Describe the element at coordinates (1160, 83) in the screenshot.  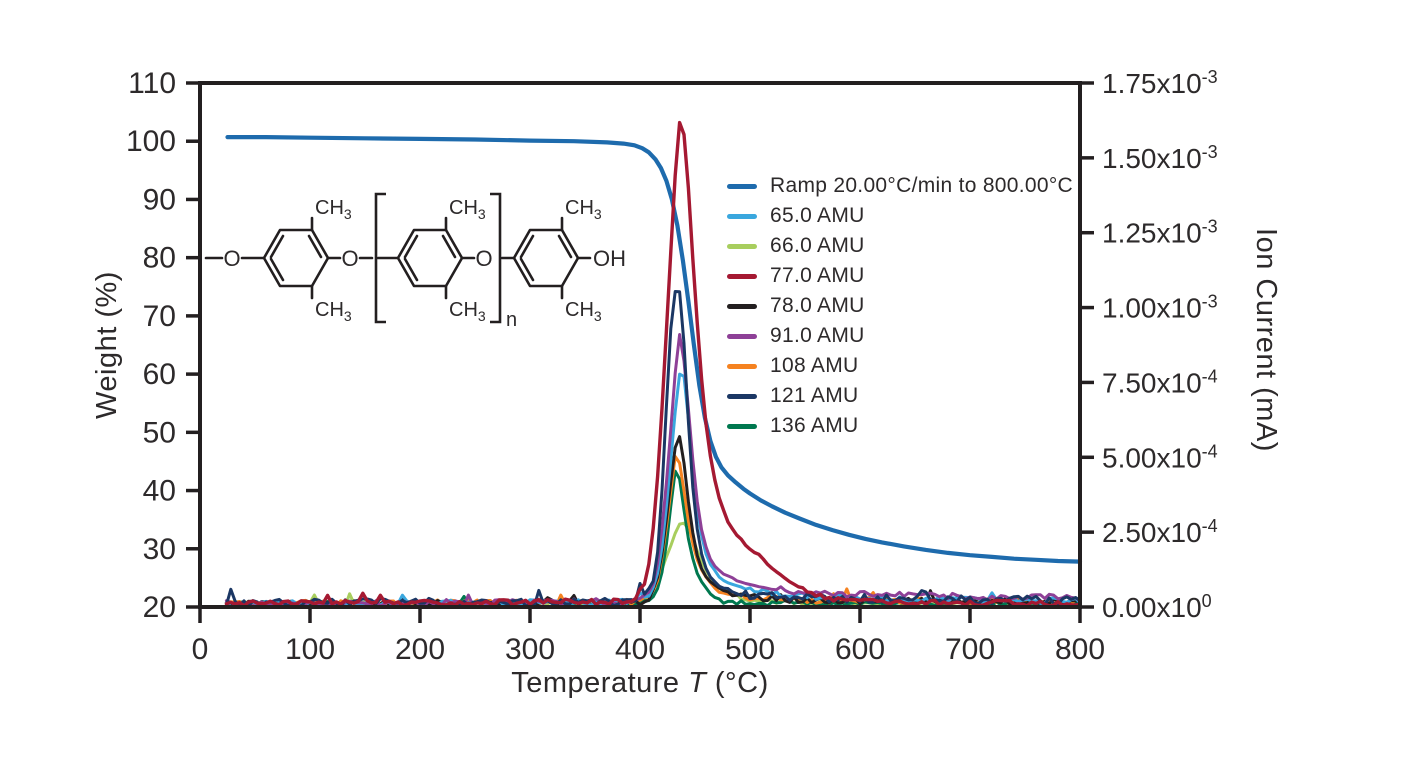
I see `y-right-tick-label: 1.75x10-3` at that location.